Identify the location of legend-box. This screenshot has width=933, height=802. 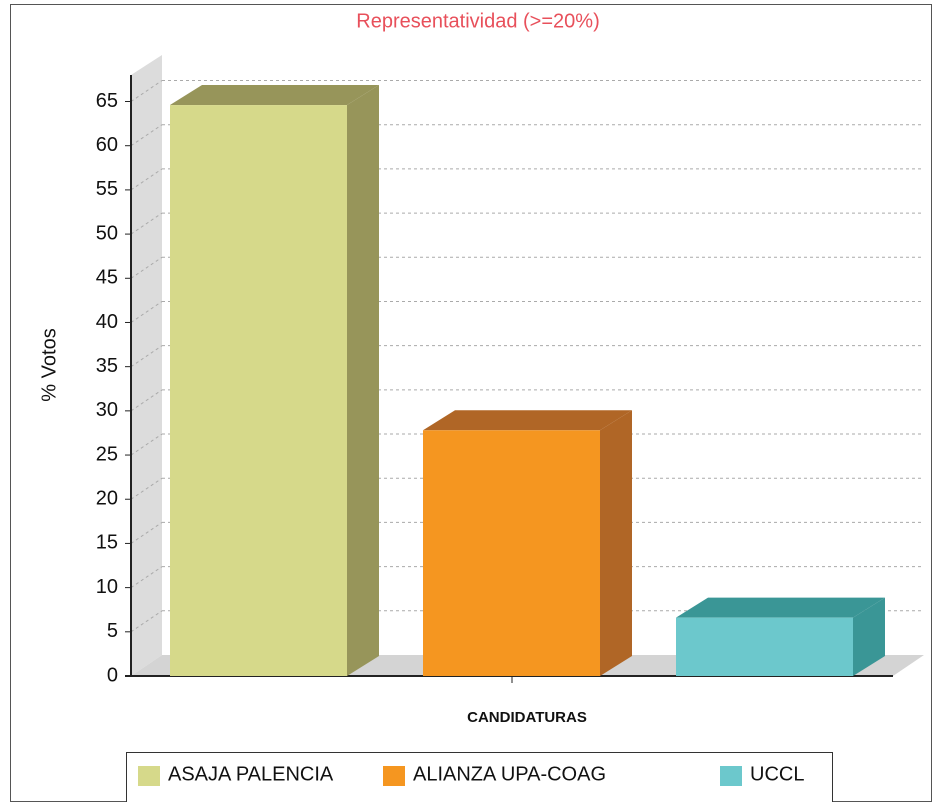
(479, 777).